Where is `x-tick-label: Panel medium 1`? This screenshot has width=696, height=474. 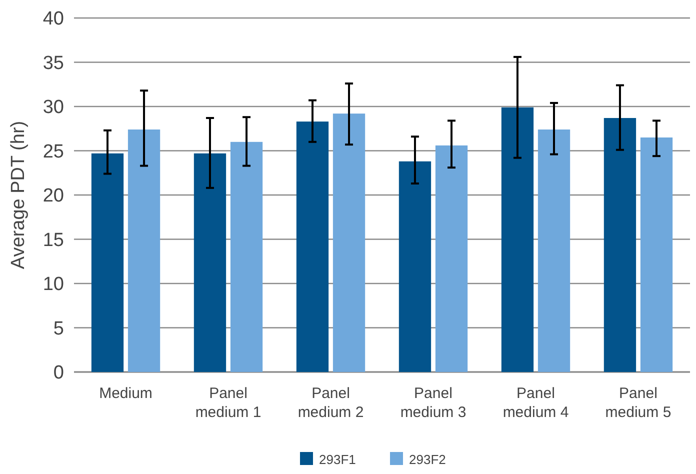 x-tick-label: Panel medium 1 is located at coordinates (228, 403).